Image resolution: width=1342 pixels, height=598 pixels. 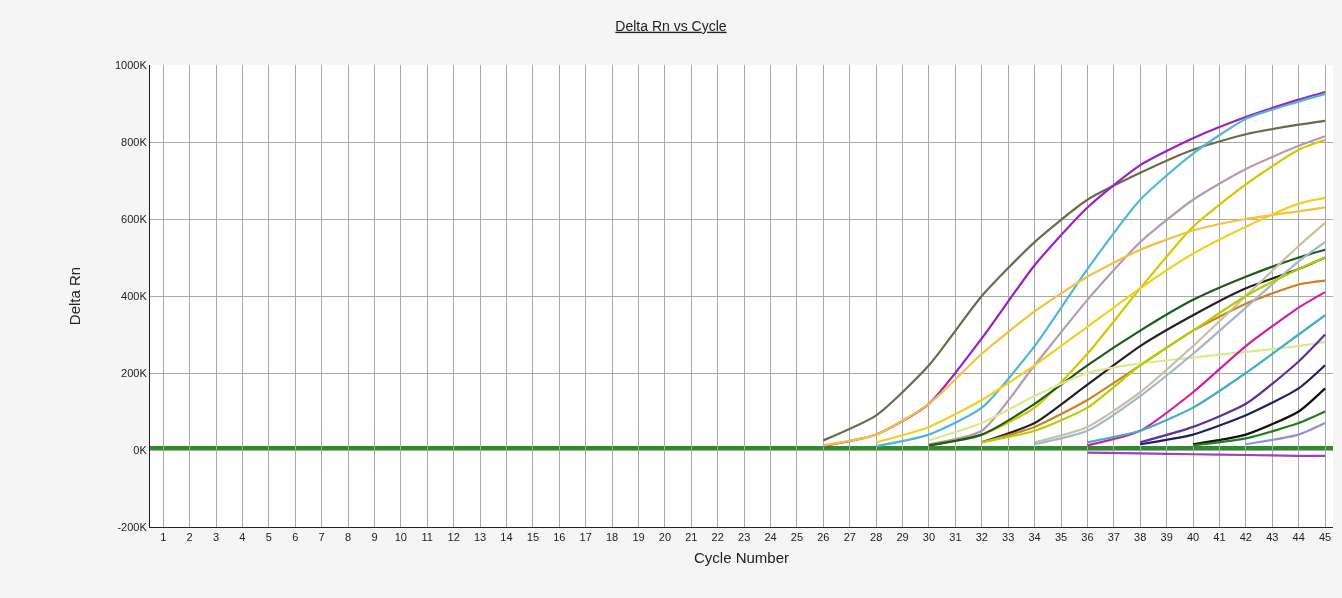 I want to click on x-tick-label: 25, so click(x=797, y=537).